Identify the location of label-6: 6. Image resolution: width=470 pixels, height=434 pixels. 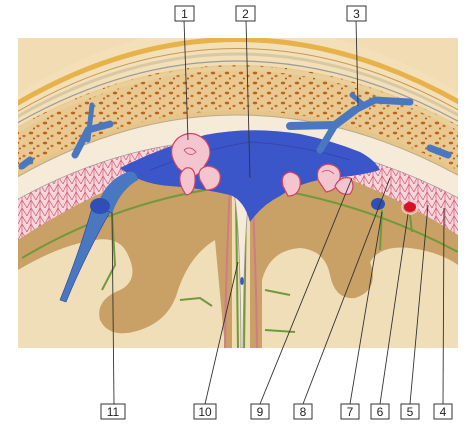
(380, 412).